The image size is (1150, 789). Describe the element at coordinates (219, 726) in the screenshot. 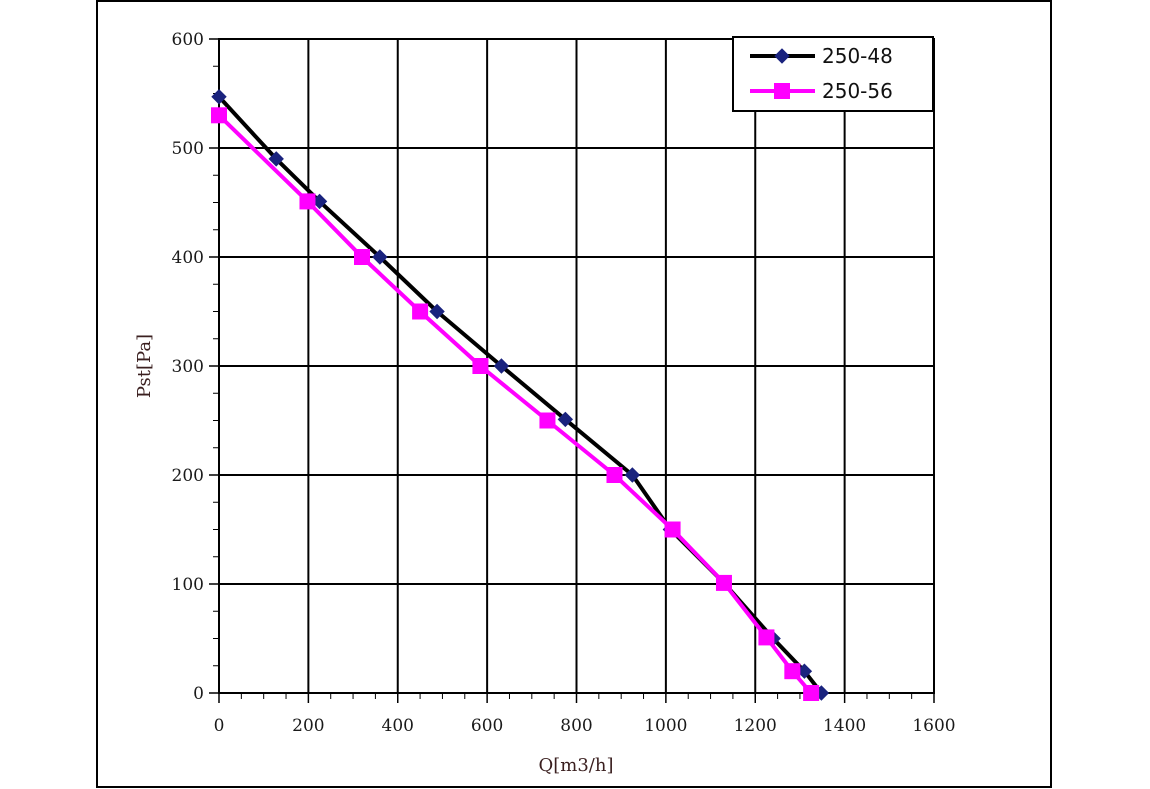

I see `x-tick-label: 0` at that location.